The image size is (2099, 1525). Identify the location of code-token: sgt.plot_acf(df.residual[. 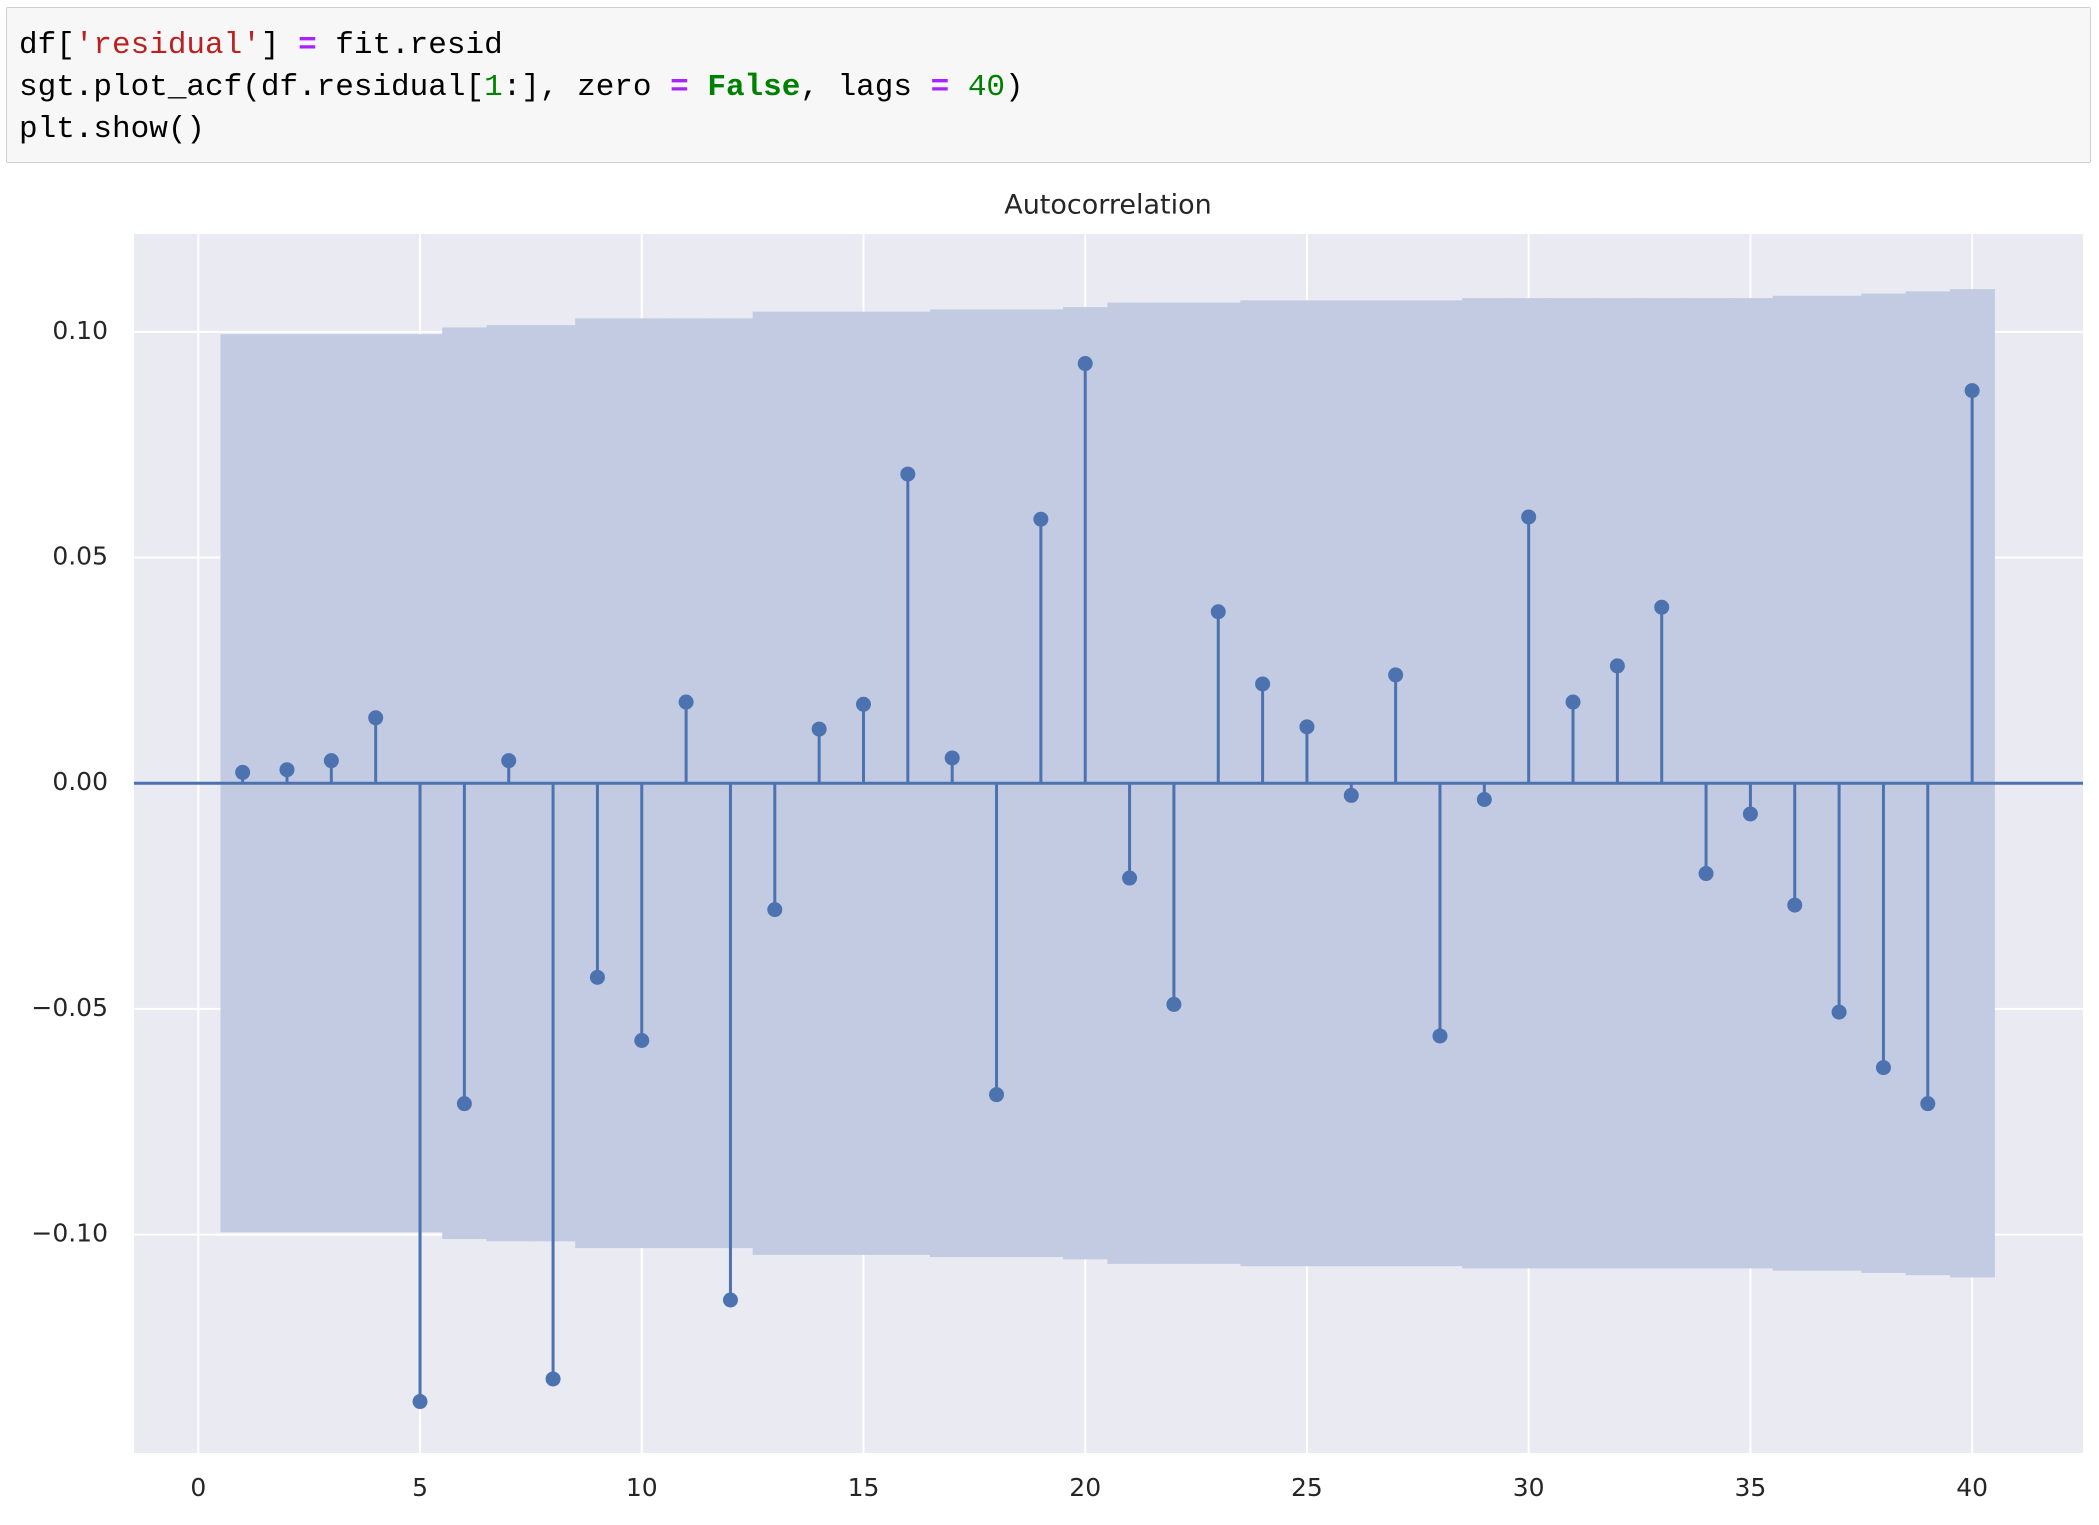
(252, 87).